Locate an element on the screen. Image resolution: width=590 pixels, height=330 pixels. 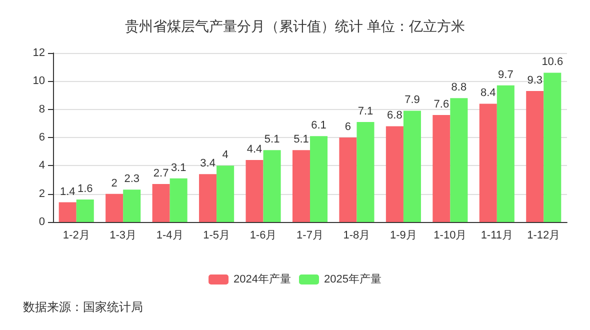
y-tick-label: 8 is located at coordinates (41, 109).